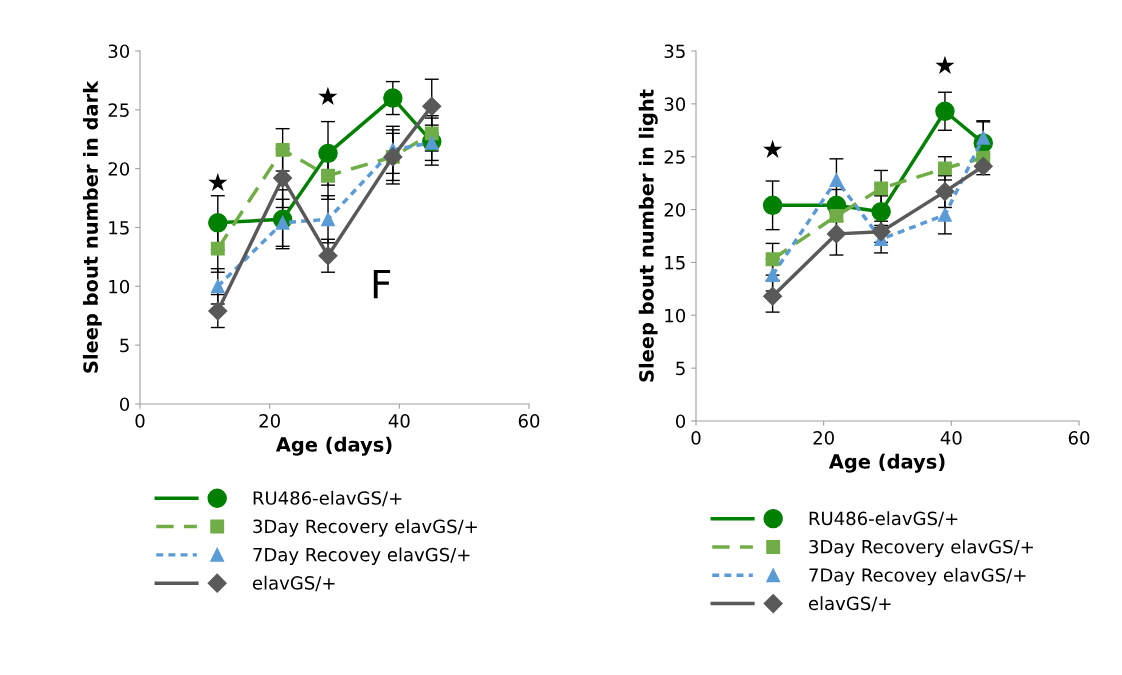 Image resolution: width=1122 pixels, height=675 pixels. What do you see at coordinates (648, 235) in the screenshot?
I see `y-axis-title: Sleep bout number in light` at bounding box center [648, 235].